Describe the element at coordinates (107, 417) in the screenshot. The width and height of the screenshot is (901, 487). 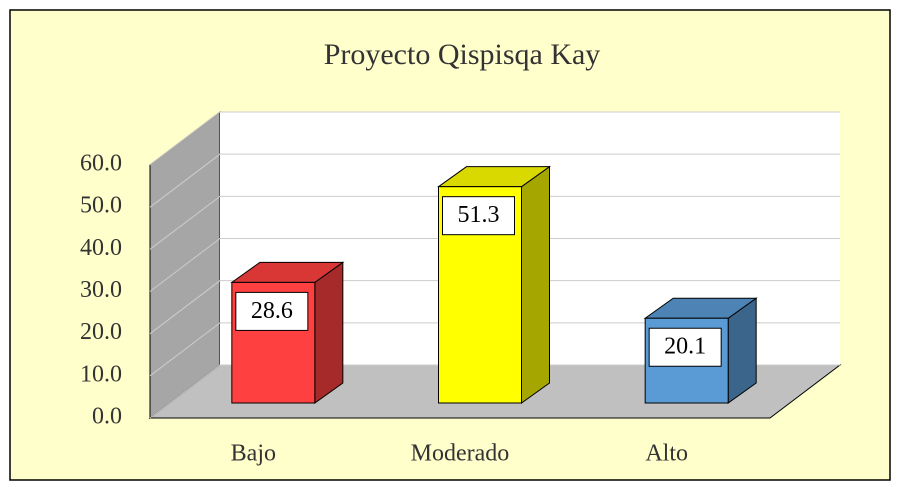
I see `y-tick-label: 0.0` at that location.